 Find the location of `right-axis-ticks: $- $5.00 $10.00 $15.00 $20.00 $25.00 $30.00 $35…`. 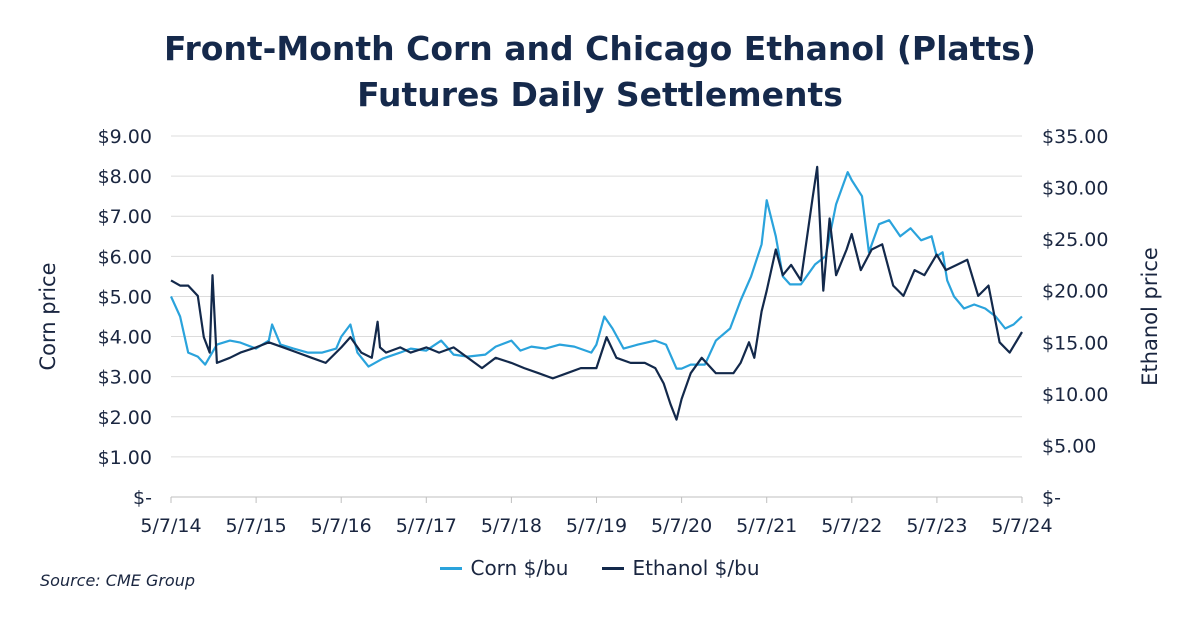

right-axis-ticks: $- $5.00 $10.00 $15.00 $20.00 $25.00 $30.00 $35… is located at coordinates (1075, 317).